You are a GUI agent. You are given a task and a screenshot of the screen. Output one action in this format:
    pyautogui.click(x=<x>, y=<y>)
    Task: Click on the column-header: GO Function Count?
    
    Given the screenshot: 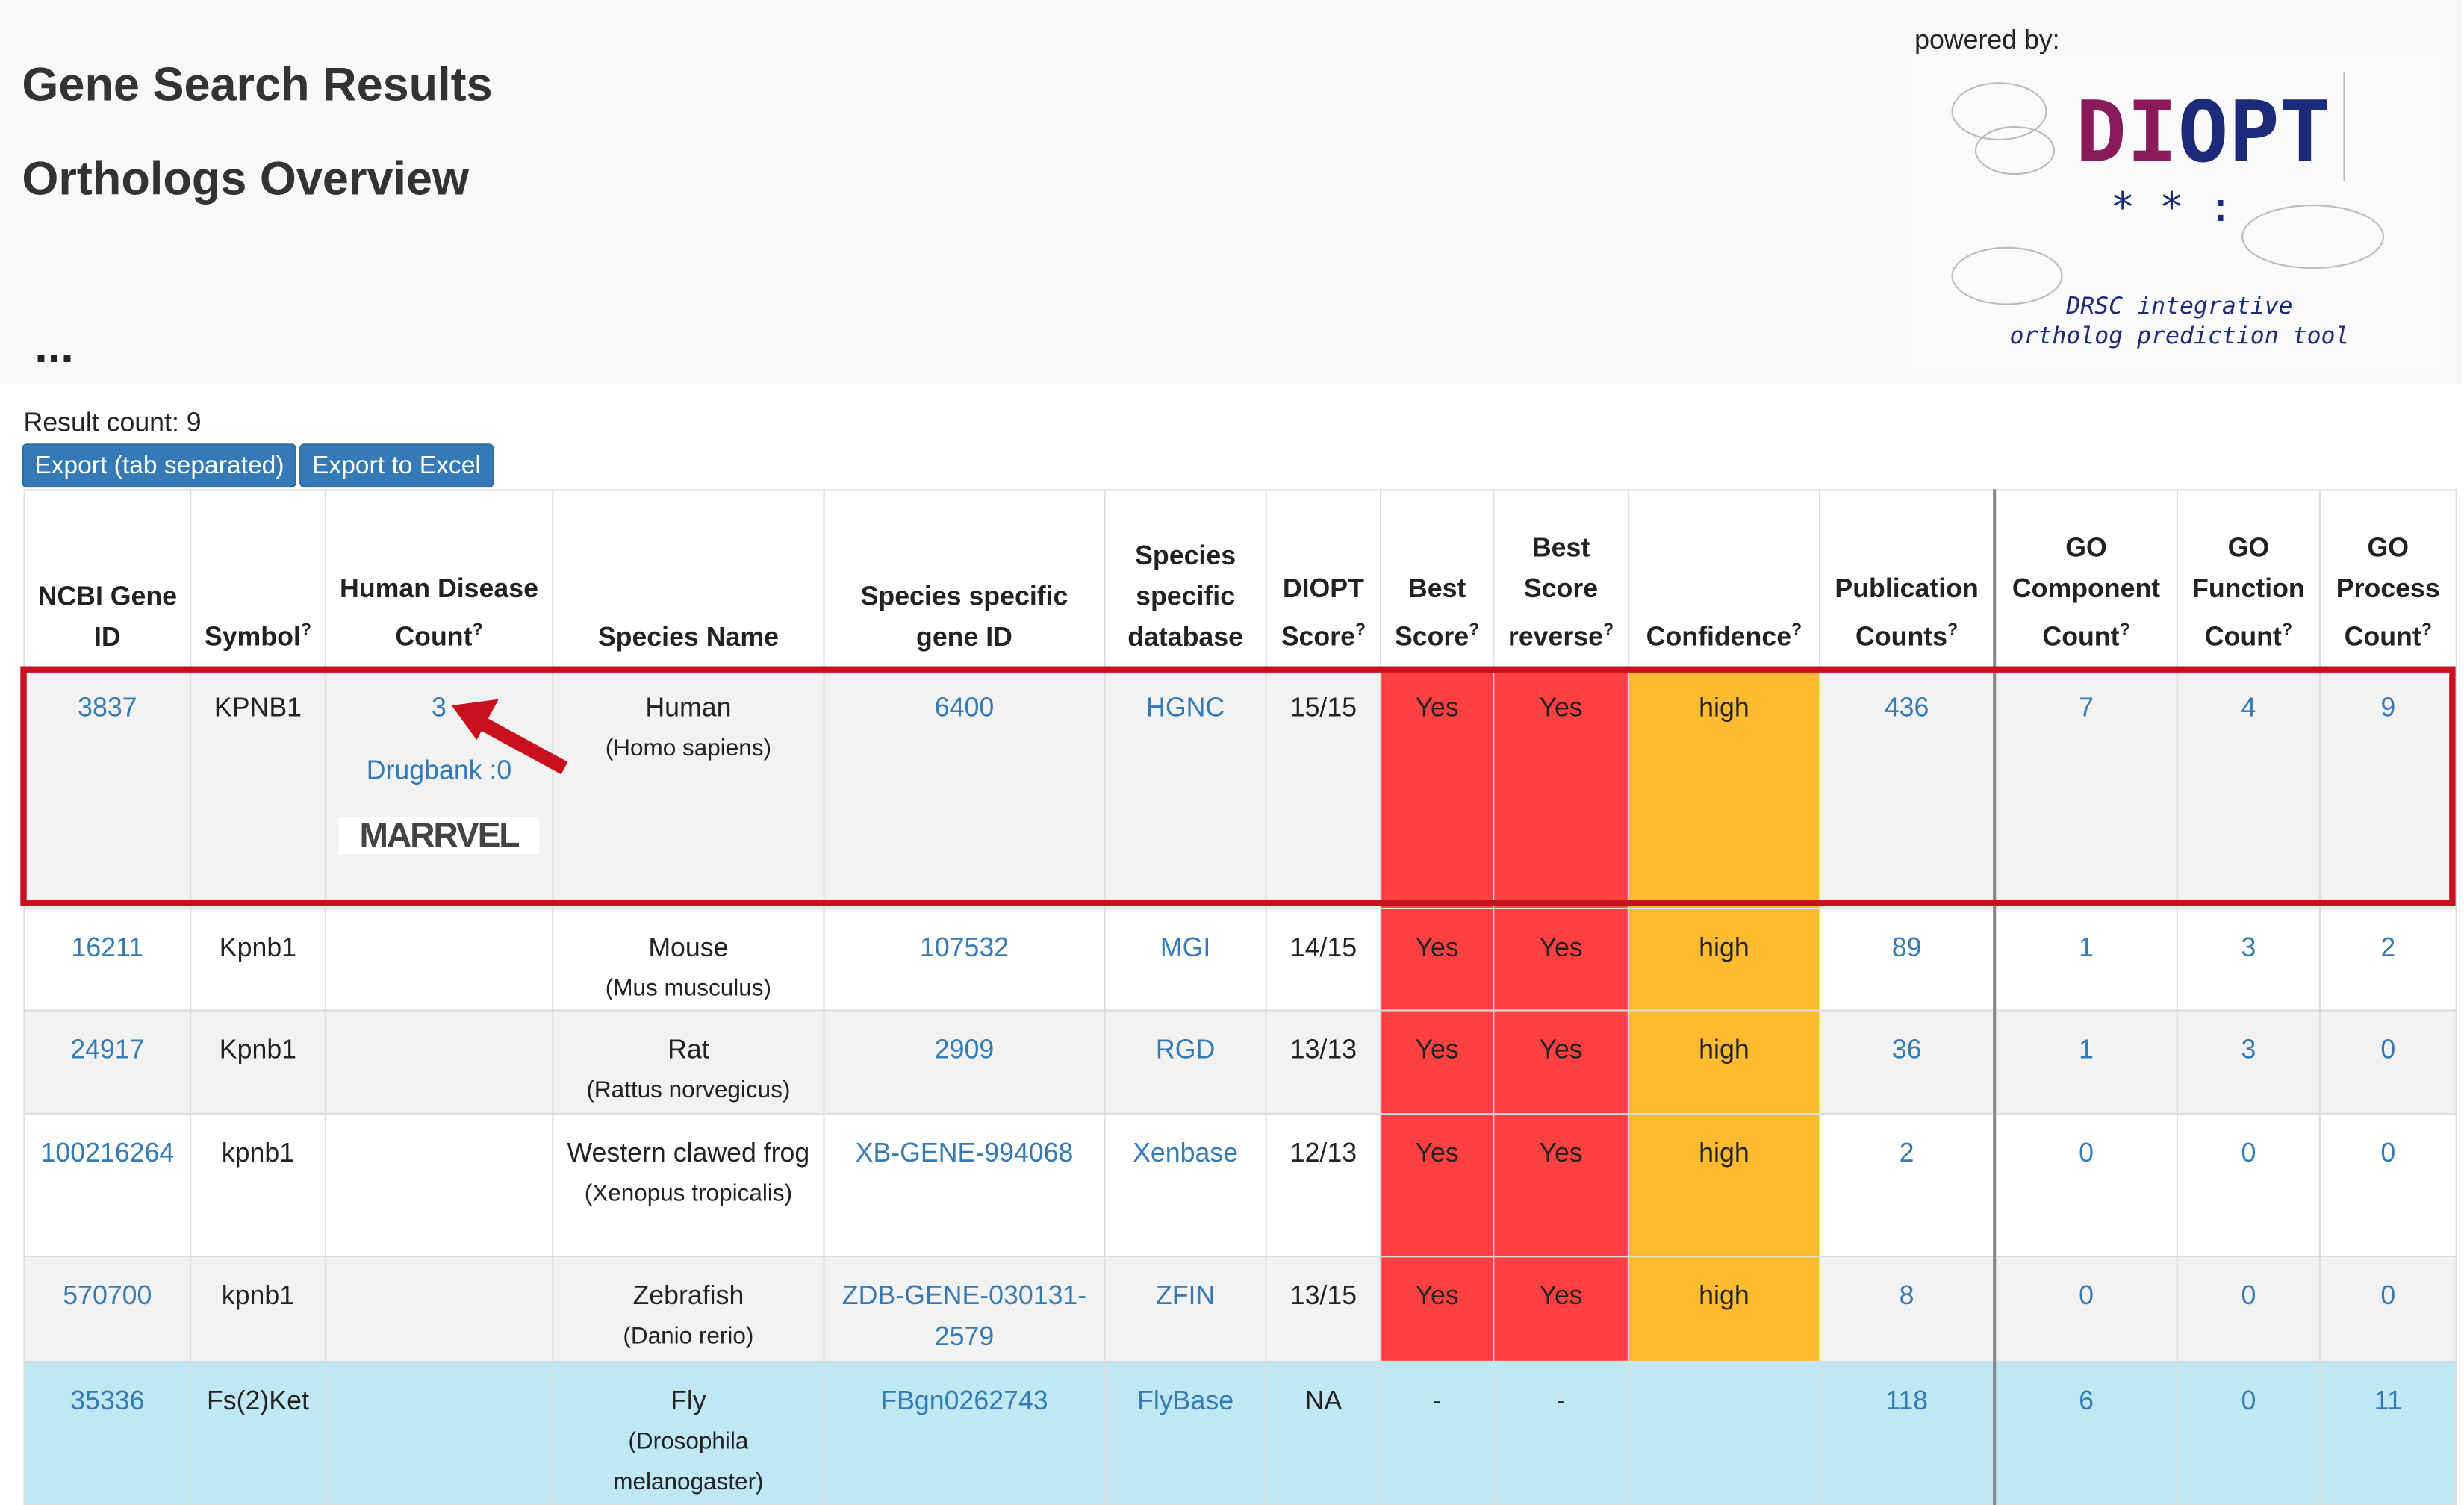 What is the action you would take?
    pyautogui.click(x=2248, y=579)
    